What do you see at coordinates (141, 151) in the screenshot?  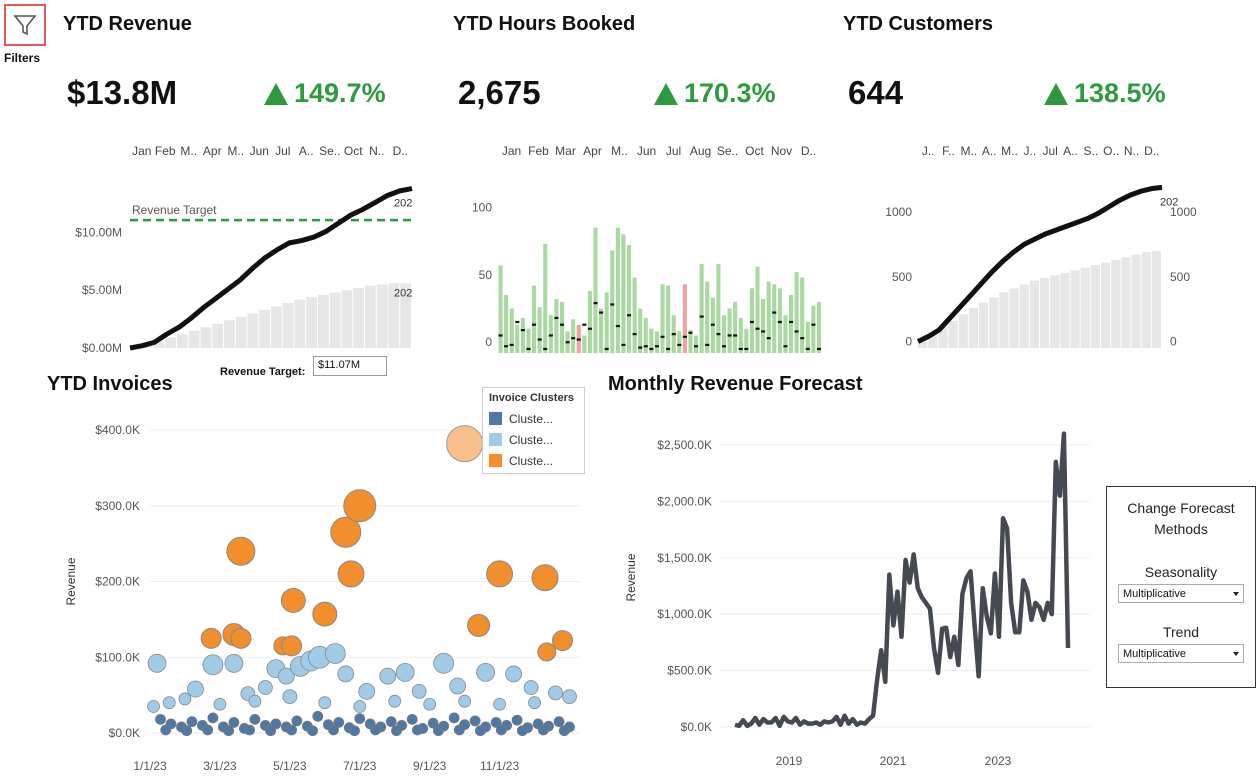 I see `x-tick-label: Jan` at bounding box center [141, 151].